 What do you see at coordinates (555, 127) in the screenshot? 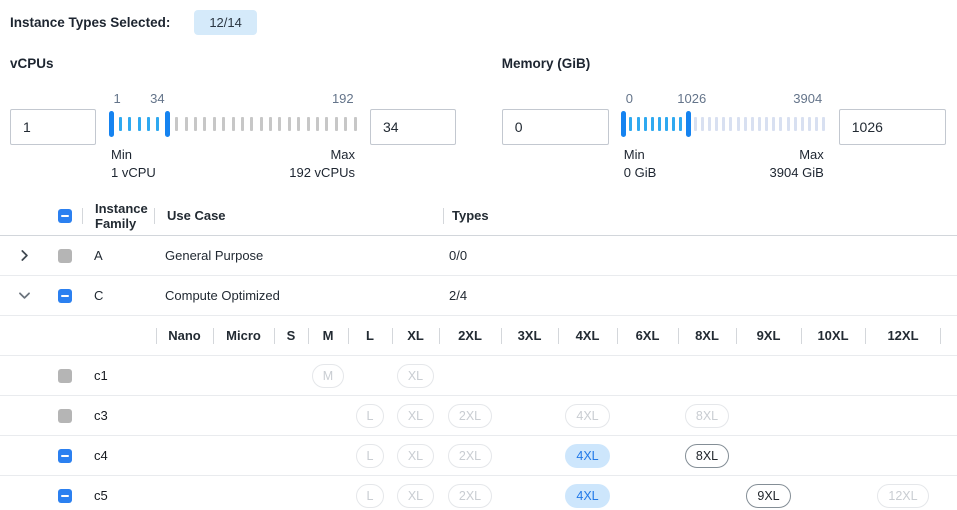
I see `memory-min-input` at bounding box center [555, 127].